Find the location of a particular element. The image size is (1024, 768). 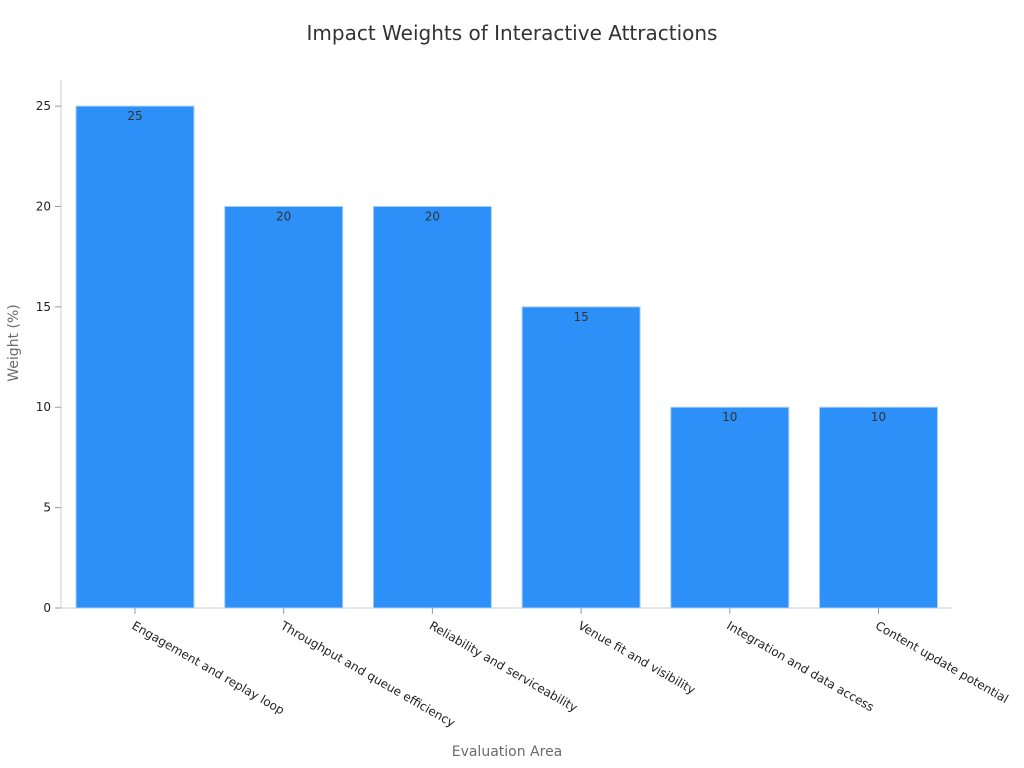

y-tick-label: 5 is located at coordinates (47, 508).